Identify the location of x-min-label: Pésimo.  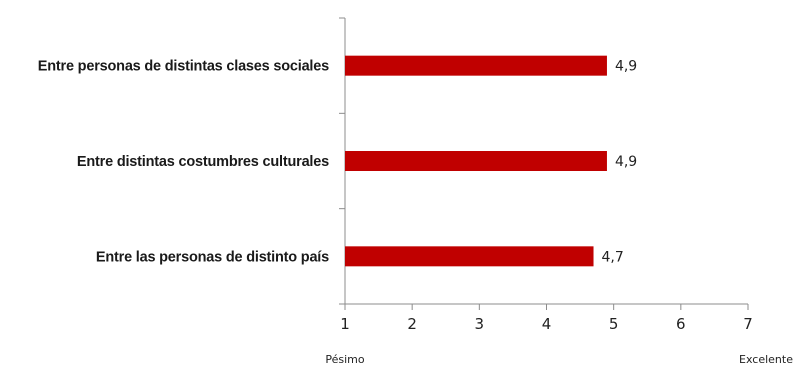
(345, 359).